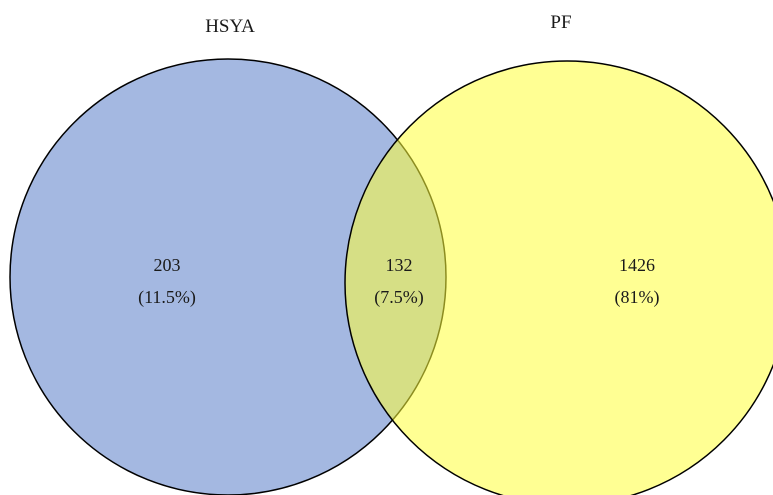  Describe the element at coordinates (230, 26) in the screenshot. I see `hsya-title: HSYA` at that location.